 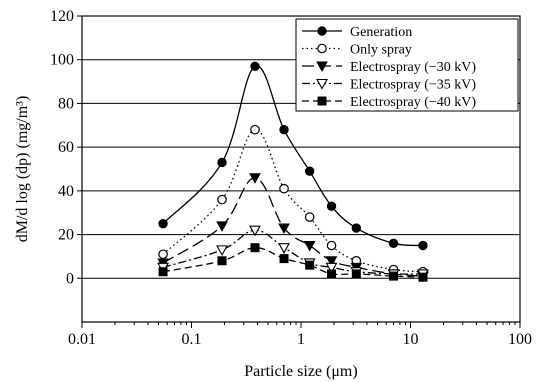 I want to click on x-tick-label: 0.01, so click(x=82, y=339).